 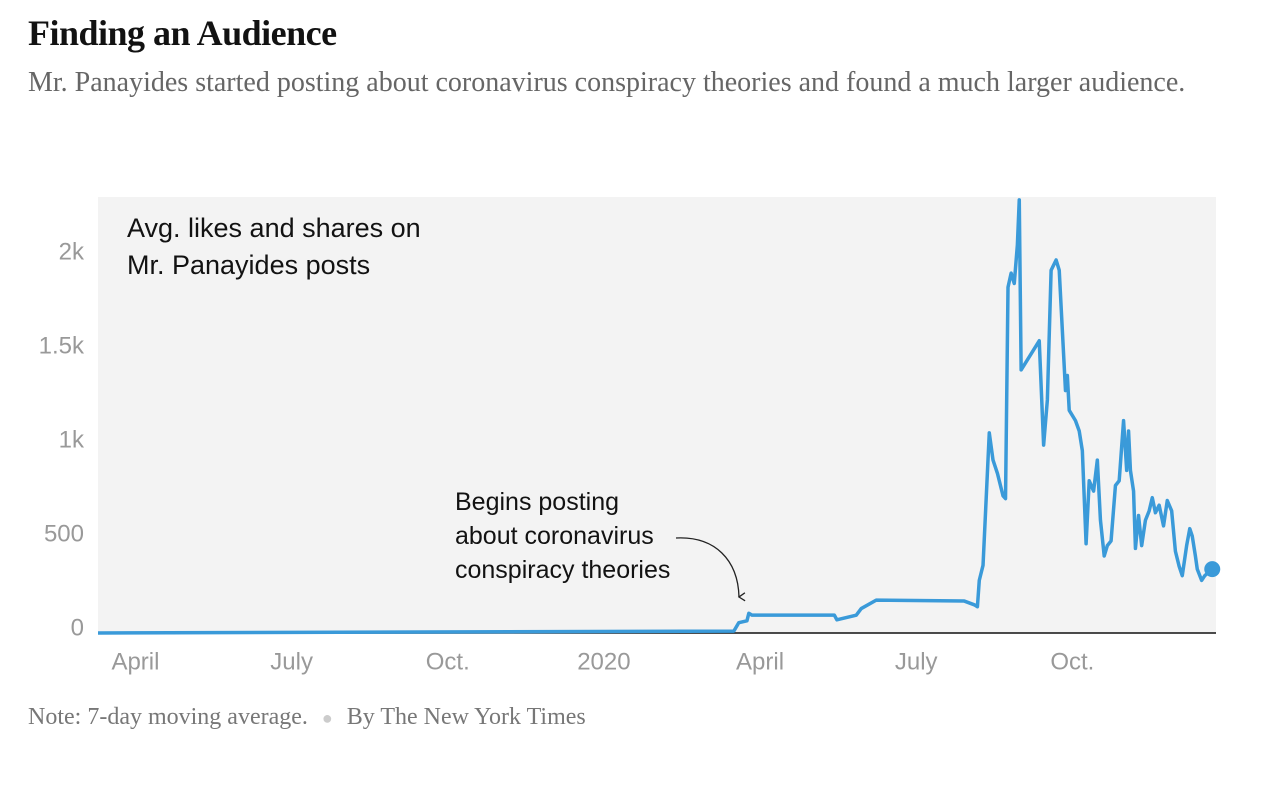 What do you see at coordinates (554, 536) in the screenshot?
I see `annotation-line: about coronavirus` at bounding box center [554, 536].